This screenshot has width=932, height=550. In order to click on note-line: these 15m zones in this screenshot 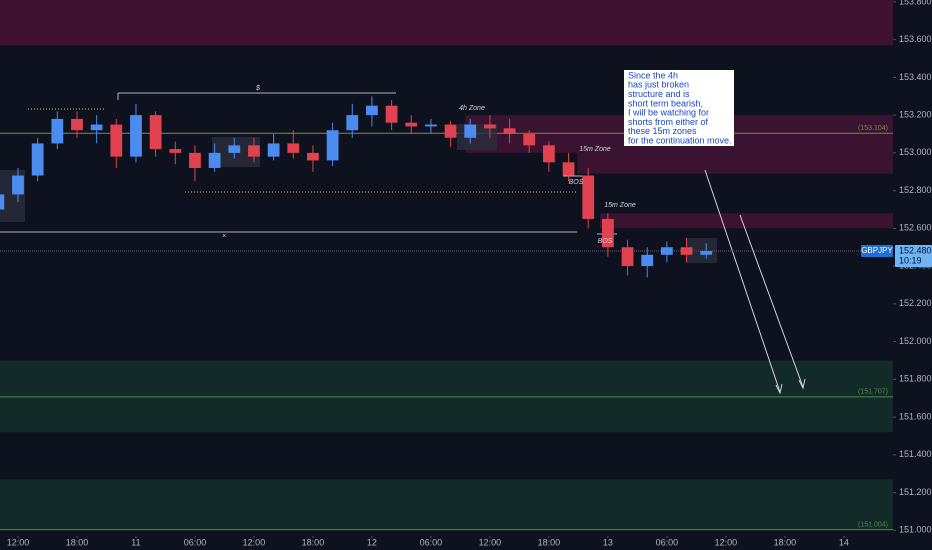, I will do `click(662, 131)`.